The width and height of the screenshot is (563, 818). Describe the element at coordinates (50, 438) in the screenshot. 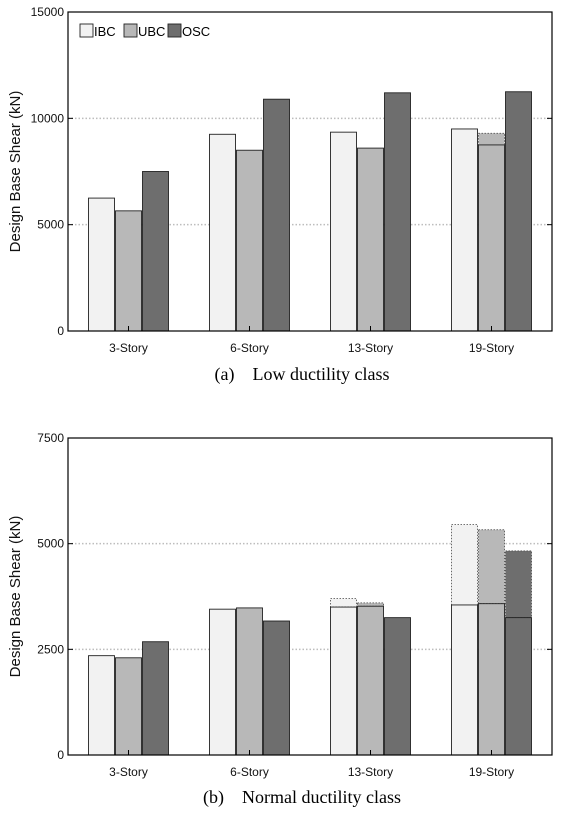

I see `y-tick-label: 7500` at that location.